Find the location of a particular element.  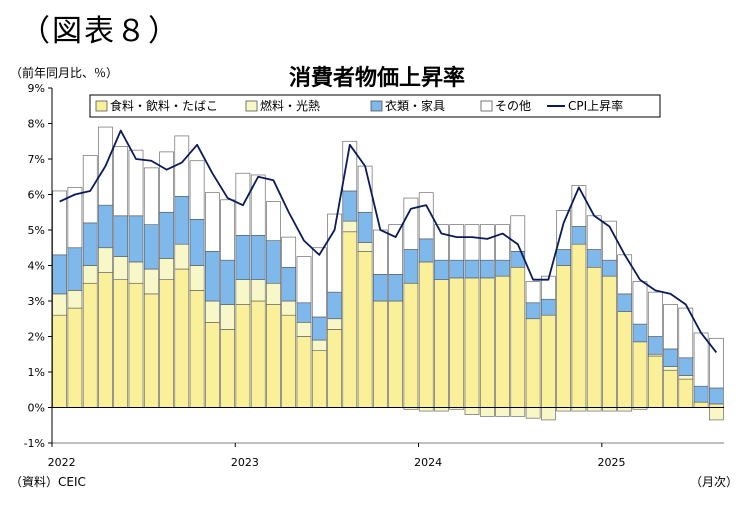

legend-swatch-fuel is located at coordinates (251, 106).